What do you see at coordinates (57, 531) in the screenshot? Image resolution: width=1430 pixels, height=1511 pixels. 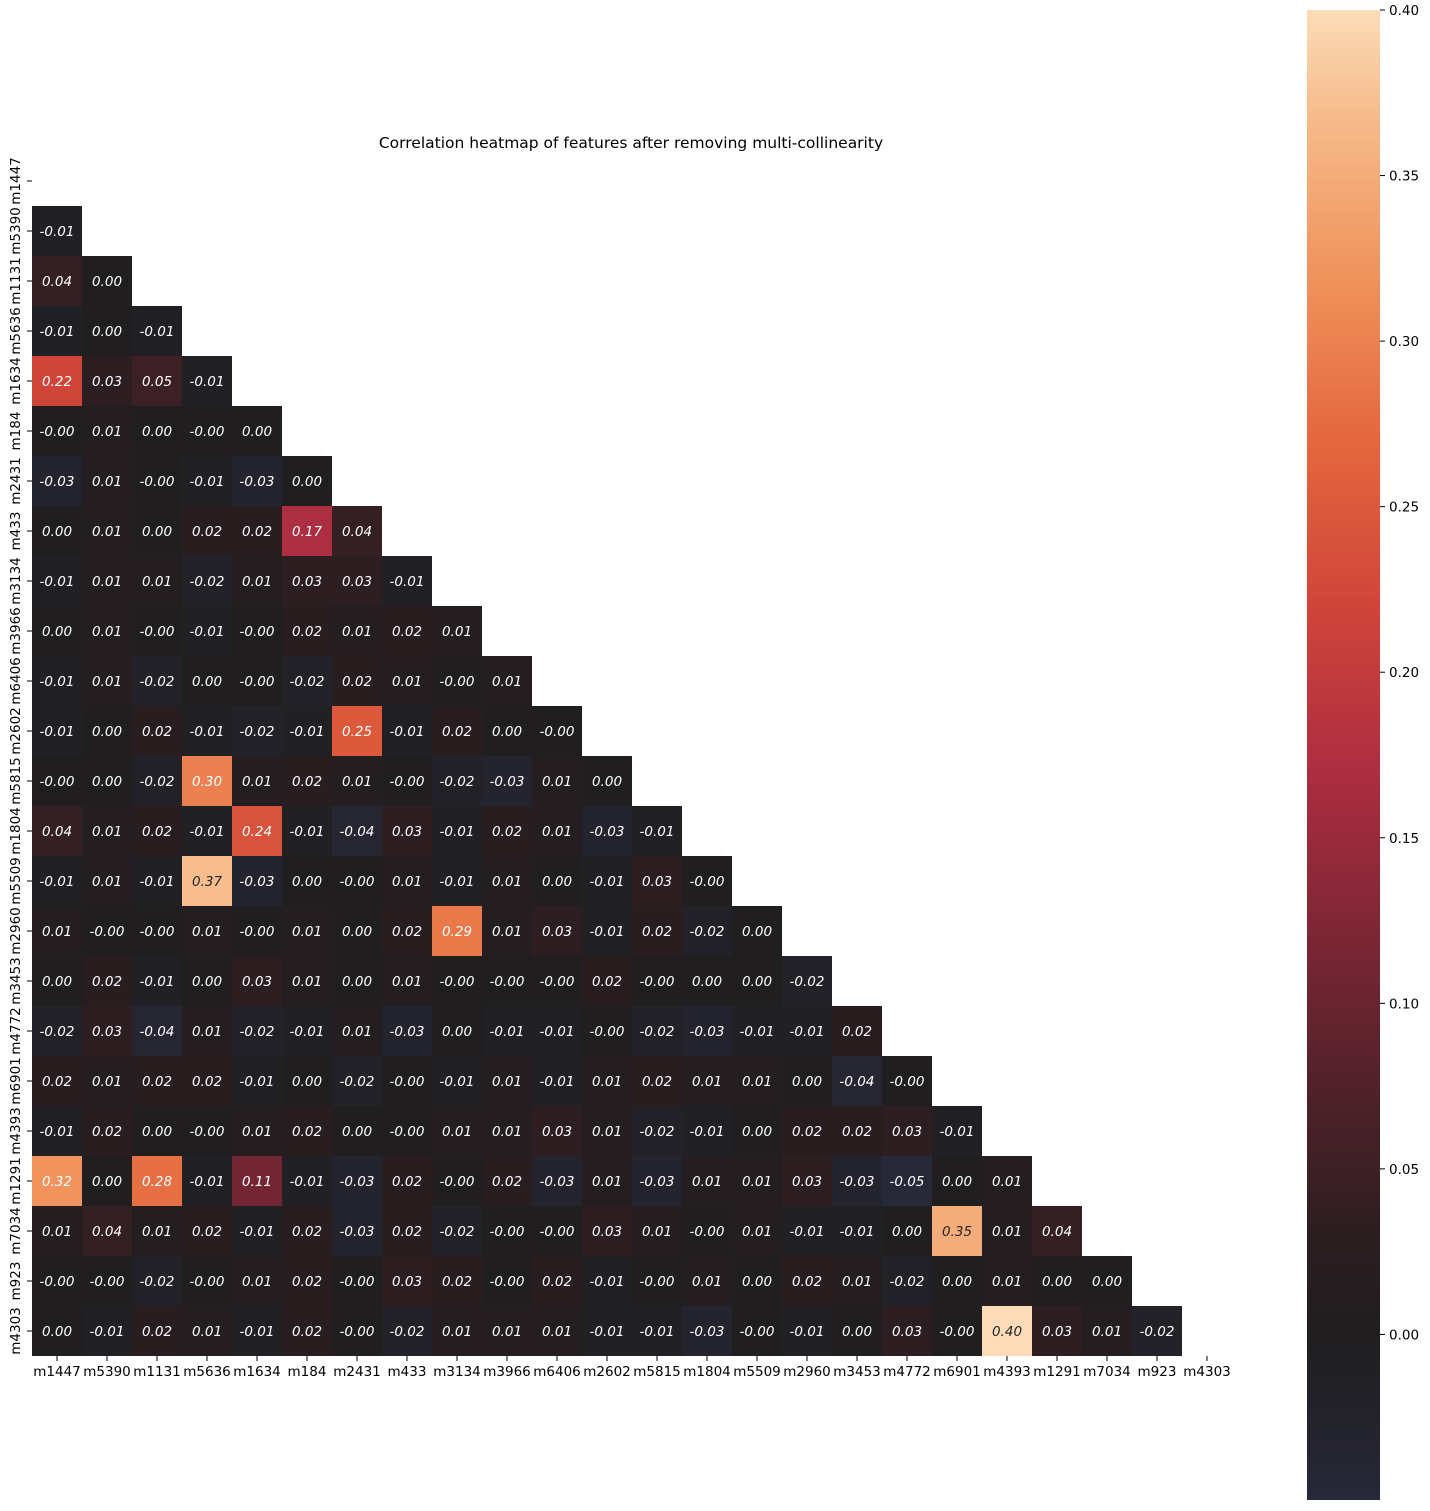 I see `heatmap-cell-m433-m1447` at bounding box center [57, 531].